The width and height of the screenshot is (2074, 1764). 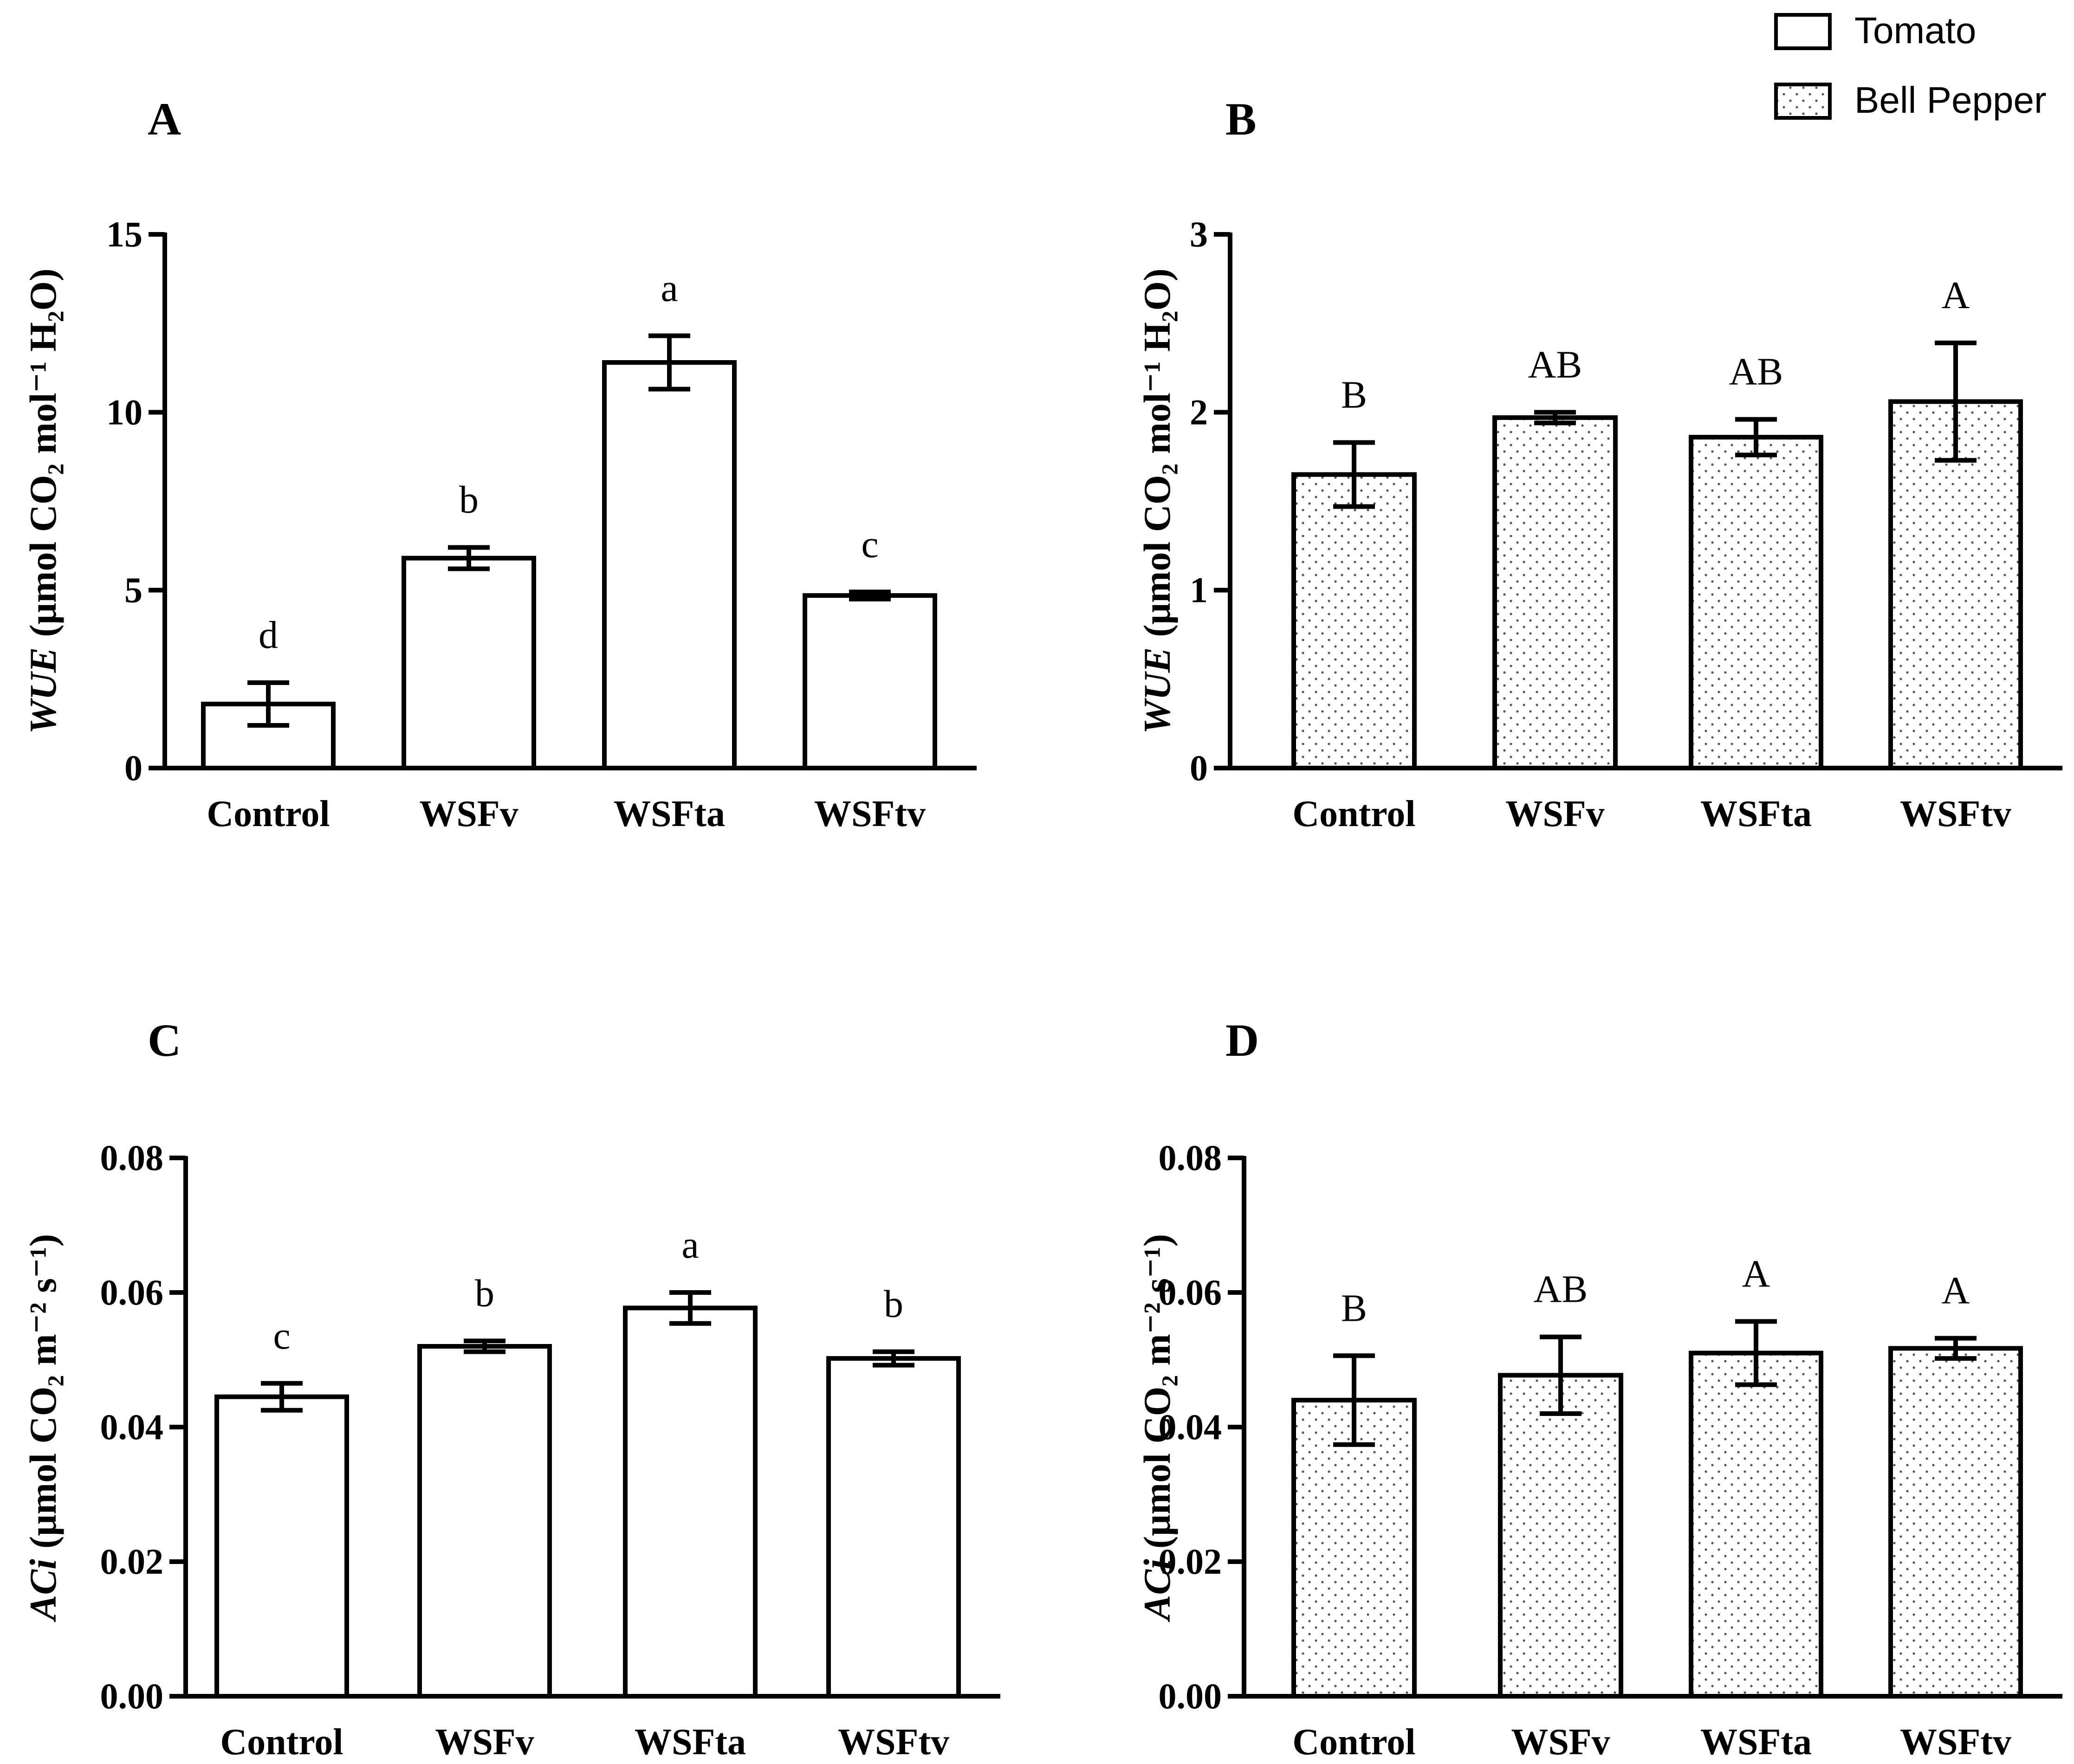 What do you see at coordinates (124, 412) in the screenshot?
I see `y-tick-label: 10` at bounding box center [124, 412].